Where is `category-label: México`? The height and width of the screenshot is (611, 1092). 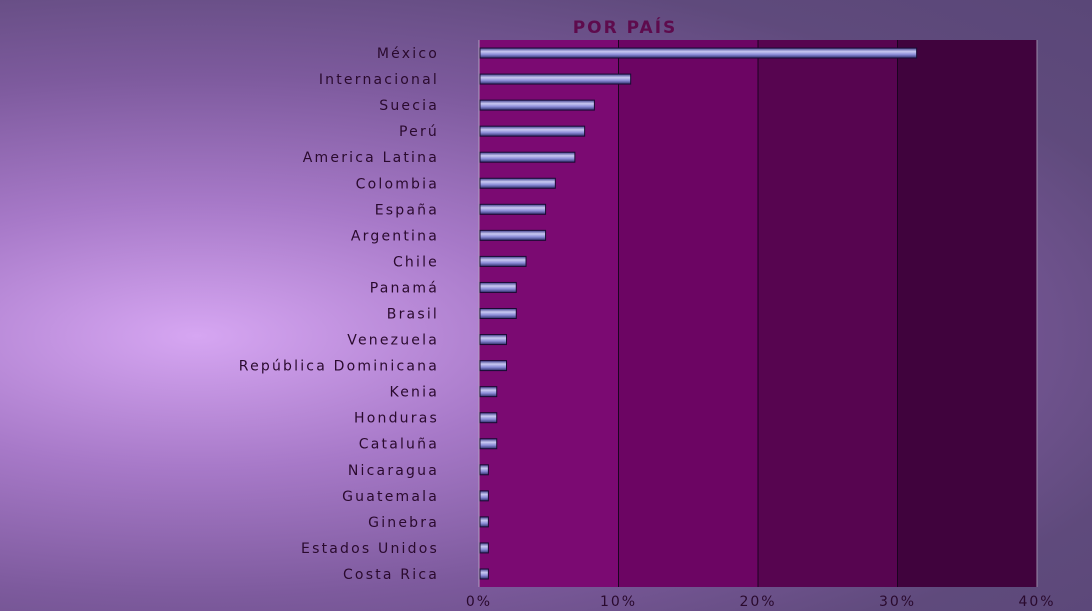 category-label: México is located at coordinates (408, 54).